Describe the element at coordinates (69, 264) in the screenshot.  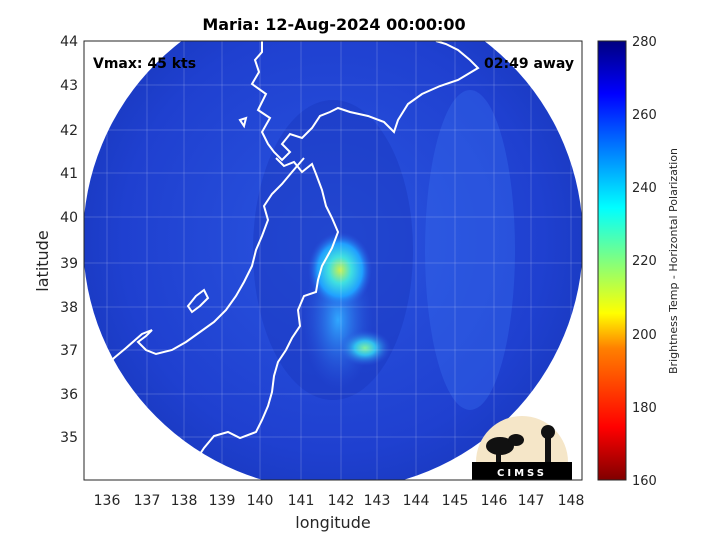
I see `y-tick: 39` at that location.